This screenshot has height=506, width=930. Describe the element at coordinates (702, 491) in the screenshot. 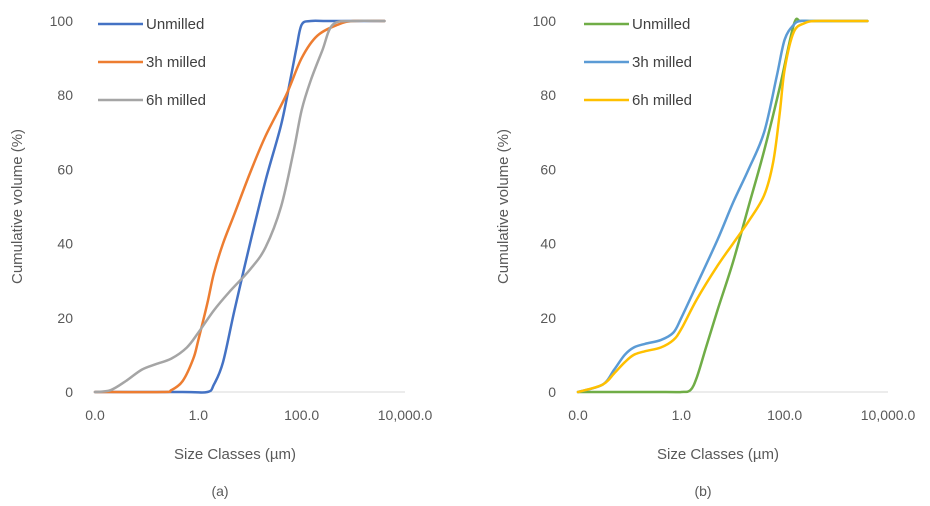

I see `panel-caption: (b)` at that location.